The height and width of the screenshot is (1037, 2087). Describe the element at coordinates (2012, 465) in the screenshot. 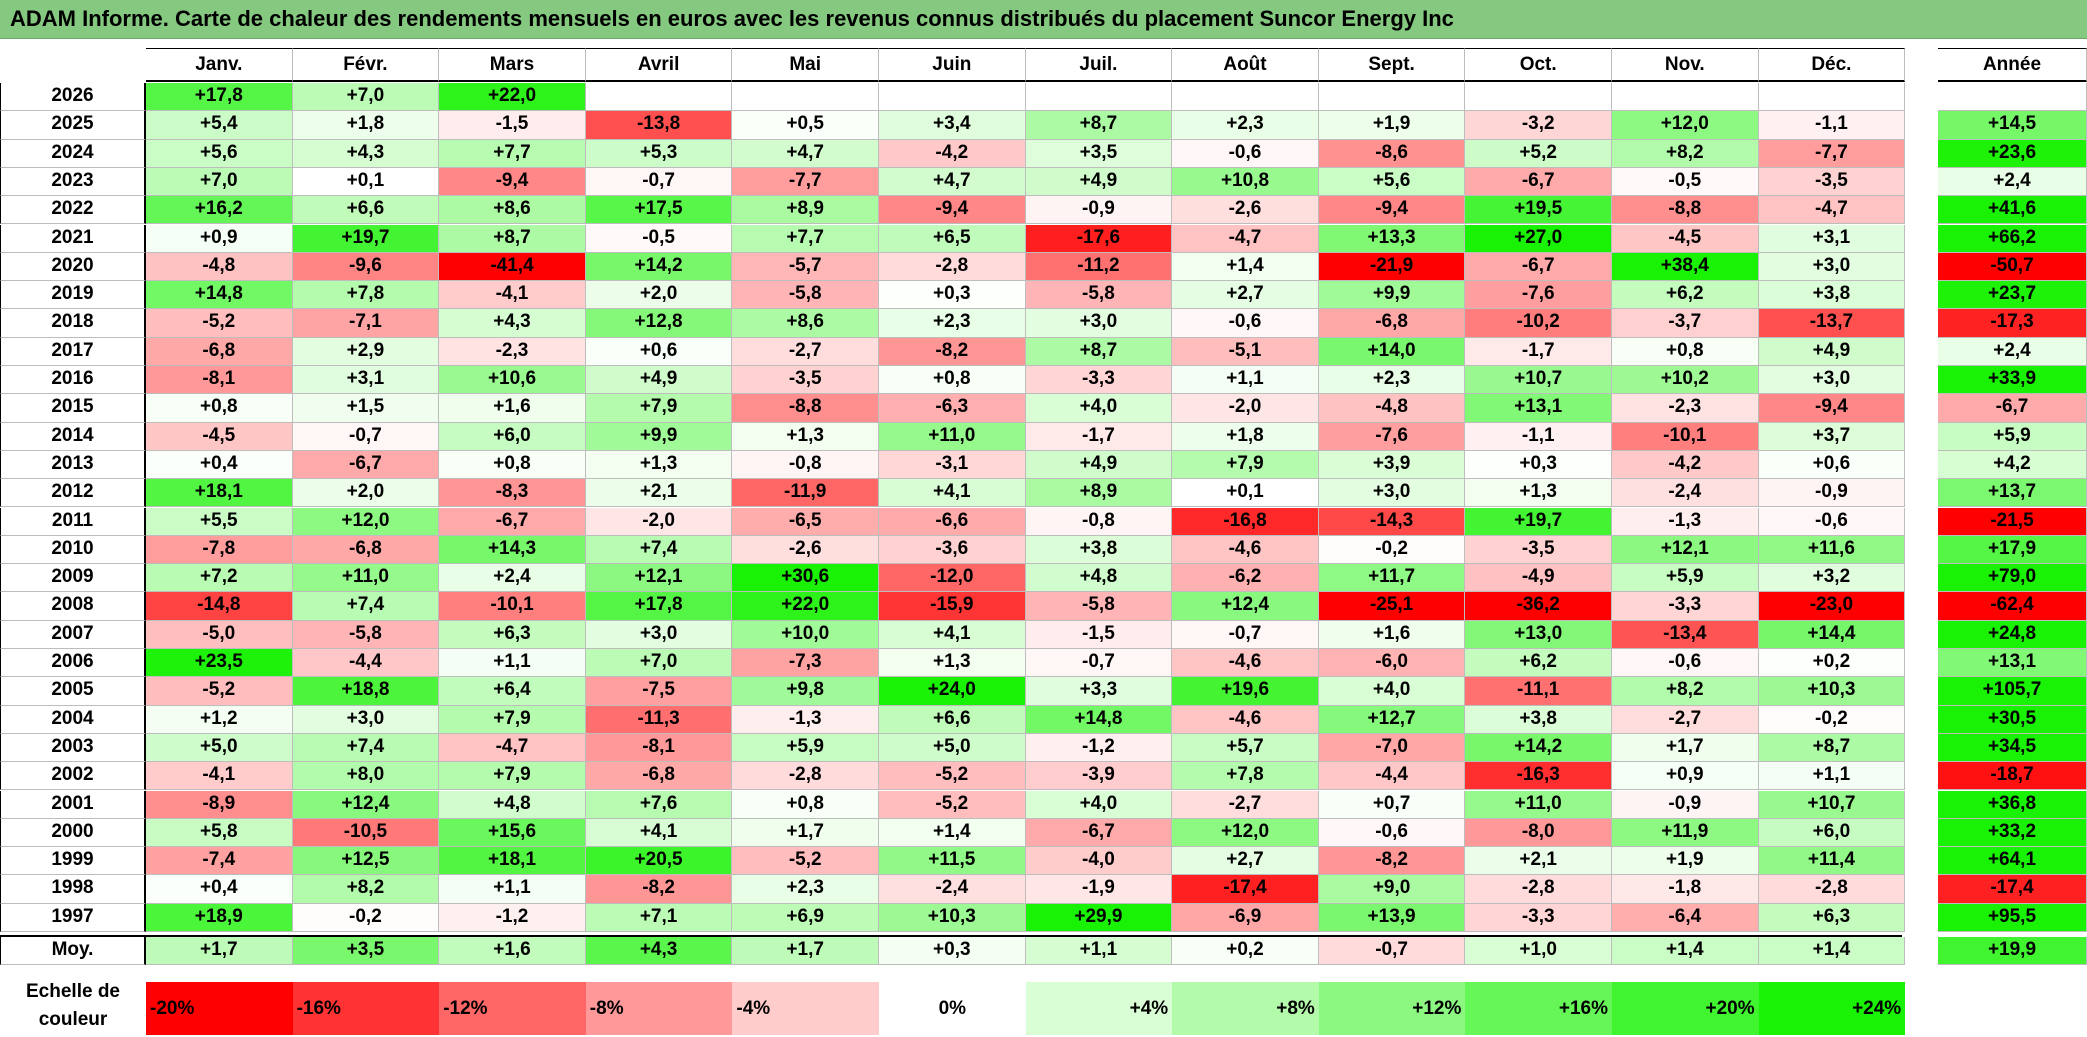

I see `annual-cell: +4,2` at that location.